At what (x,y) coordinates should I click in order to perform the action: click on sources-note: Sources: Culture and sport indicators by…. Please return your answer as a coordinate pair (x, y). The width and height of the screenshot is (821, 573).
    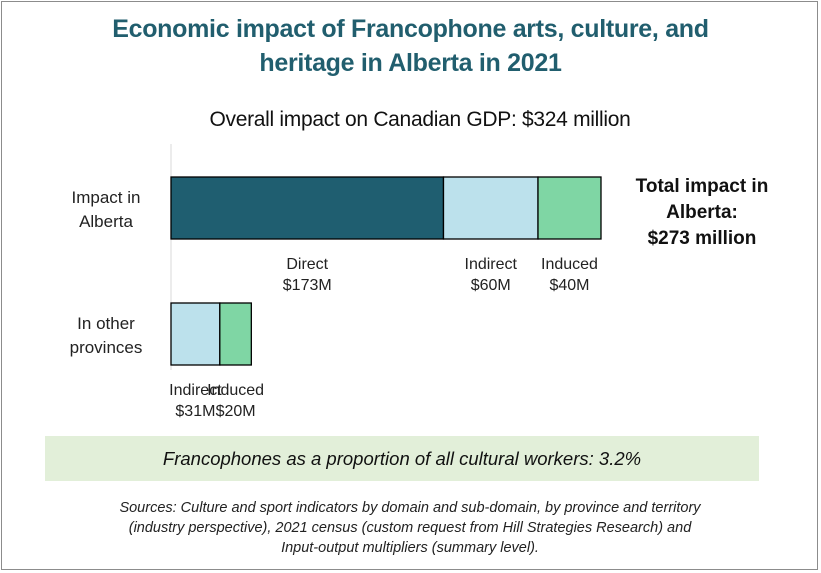
    Looking at the image, I should click on (410, 528).